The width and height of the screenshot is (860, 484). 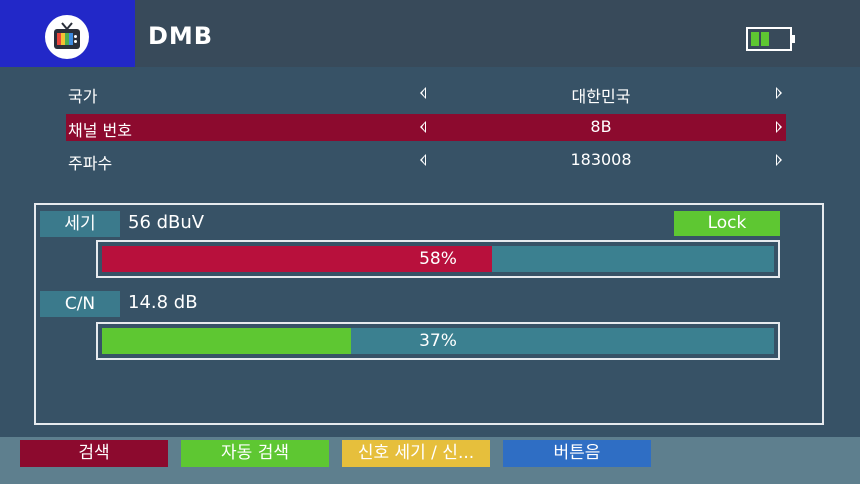 I want to click on strength-bar: 58%, so click(x=438, y=259).